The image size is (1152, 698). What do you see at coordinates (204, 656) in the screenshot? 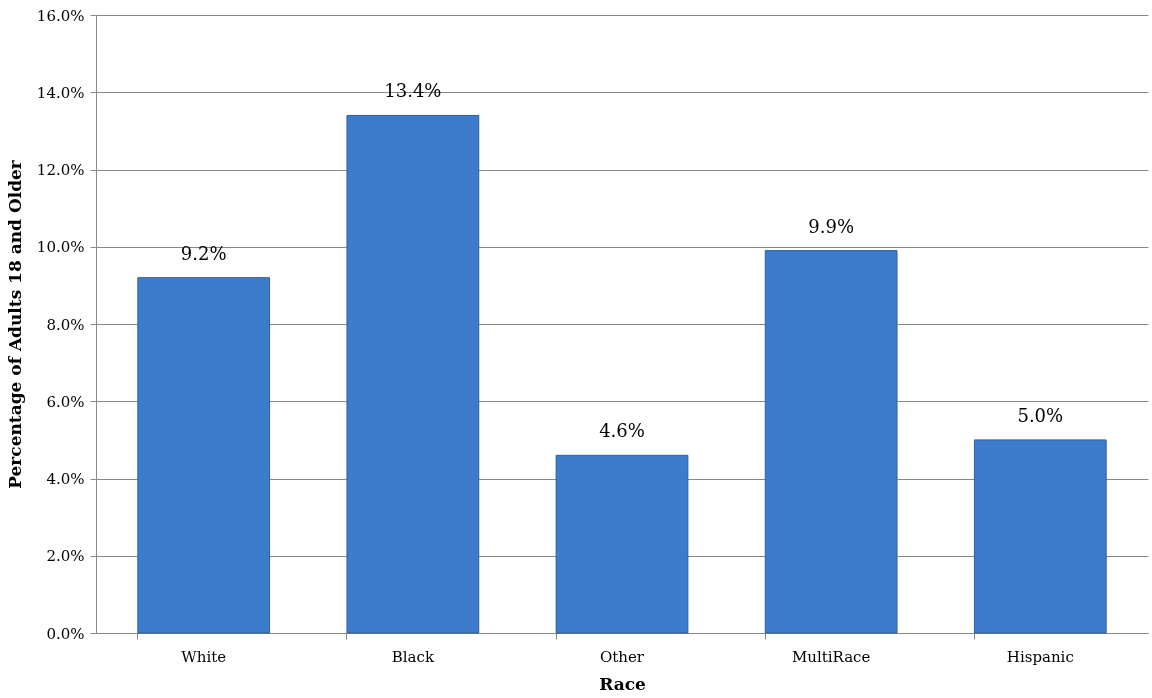
I see `x-tick-label: White` at bounding box center [204, 656].